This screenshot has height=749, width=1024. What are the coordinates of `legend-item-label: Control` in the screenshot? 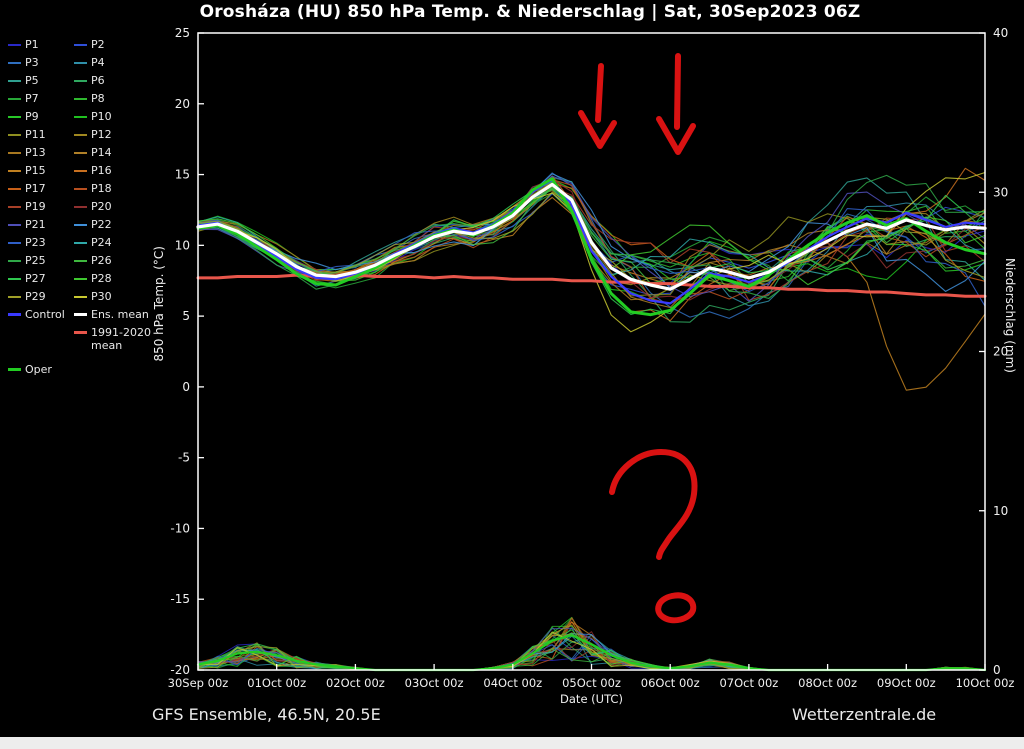 It's located at (45, 314).